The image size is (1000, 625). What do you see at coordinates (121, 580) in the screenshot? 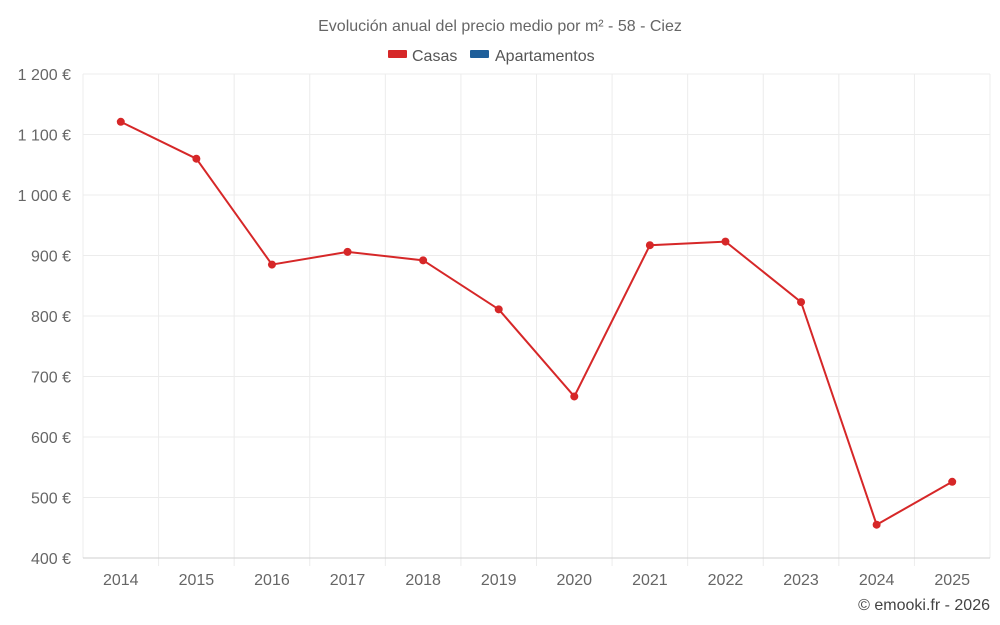
I see `x-tick-label: 2014` at bounding box center [121, 580].